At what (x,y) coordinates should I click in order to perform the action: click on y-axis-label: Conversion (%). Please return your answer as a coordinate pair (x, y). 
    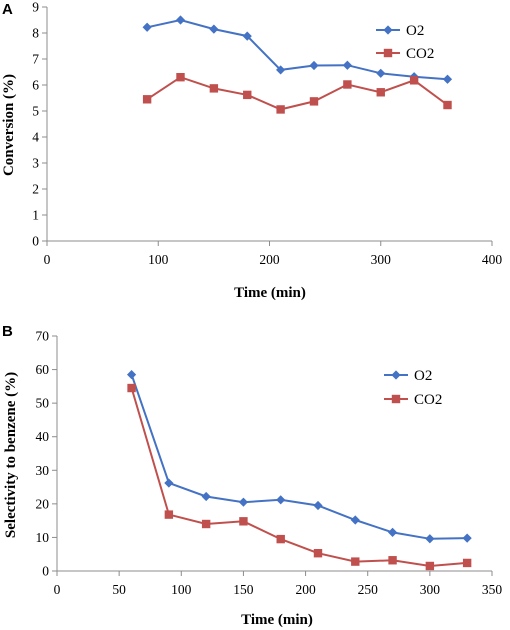
    Looking at the image, I should click on (9, 125).